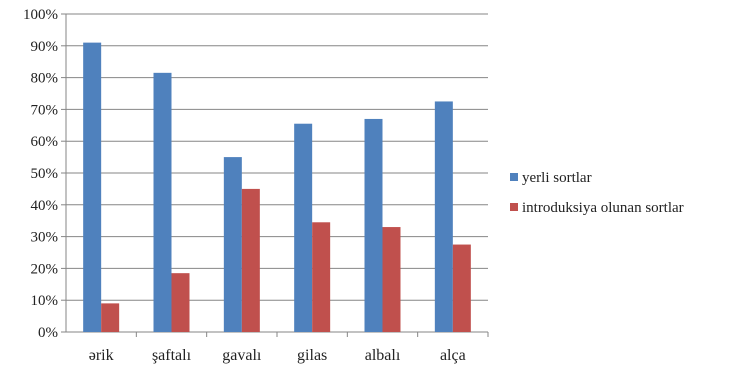 The width and height of the screenshot is (748, 375). I want to click on x-tick-label: gilas, so click(312, 355).